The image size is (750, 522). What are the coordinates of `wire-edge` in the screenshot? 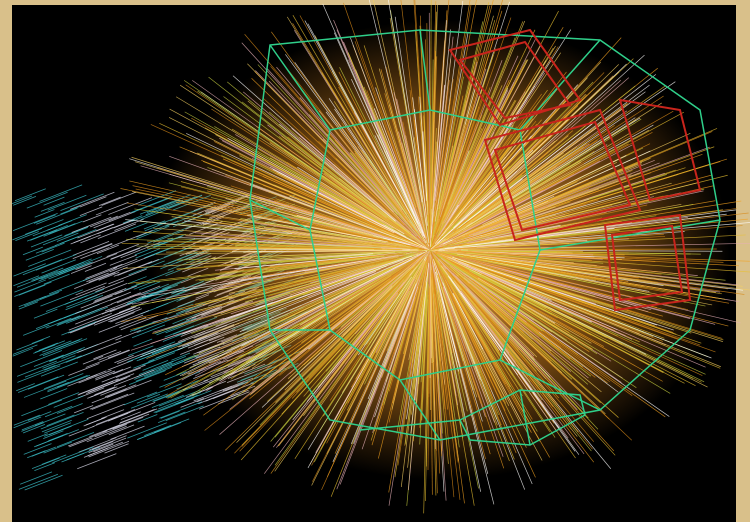 It's located at (280, 215).